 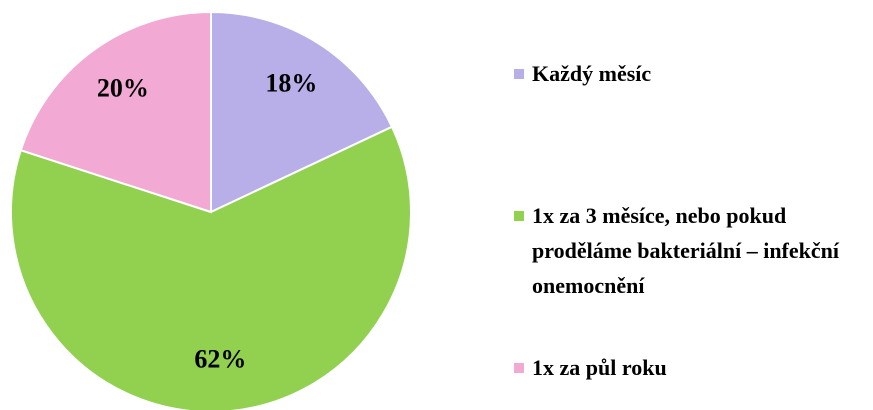 What do you see at coordinates (599, 367) in the screenshot?
I see `legend-label: 1x za půl roku` at bounding box center [599, 367].